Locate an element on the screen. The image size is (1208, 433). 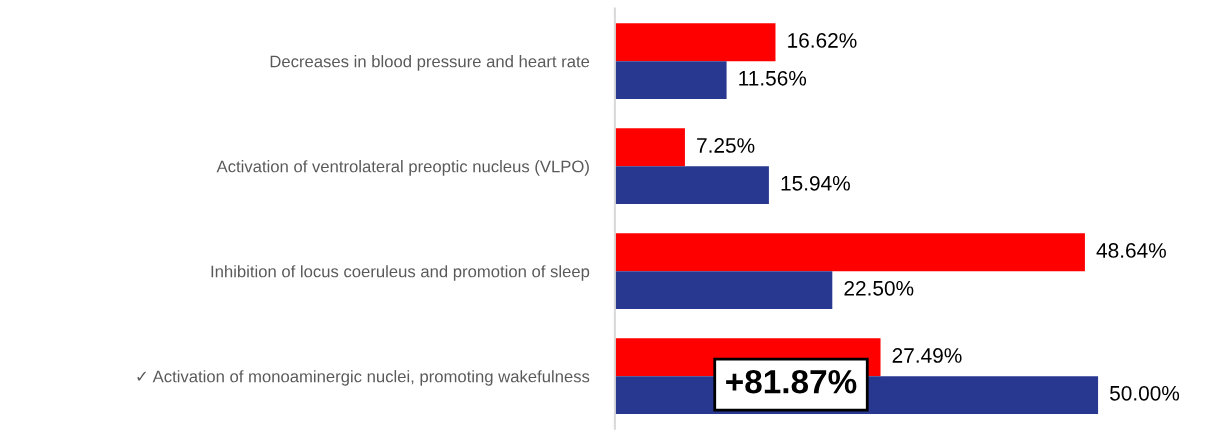
data-label: 7.25% is located at coordinates (726, 145).